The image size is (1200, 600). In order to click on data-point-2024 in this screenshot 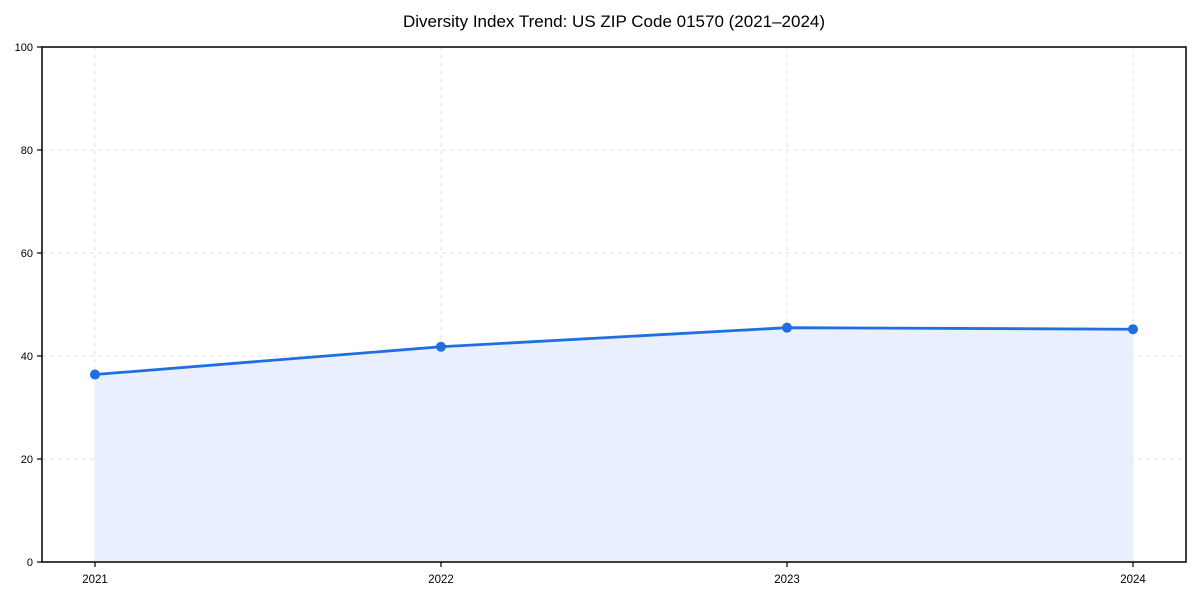, I will do `click(1133, 329)`.